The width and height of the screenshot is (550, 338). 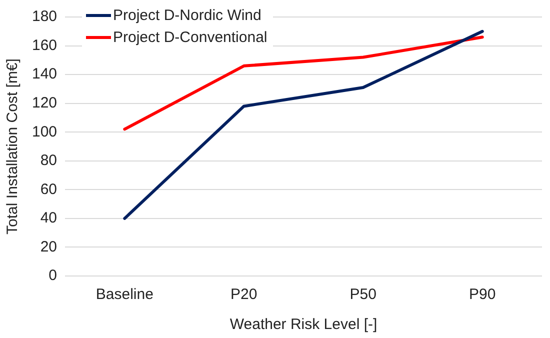 What do you see at coordinates (363, 295) in the screenshot?
I see `x-tick-label: P50` at bounding box center [363, 295].